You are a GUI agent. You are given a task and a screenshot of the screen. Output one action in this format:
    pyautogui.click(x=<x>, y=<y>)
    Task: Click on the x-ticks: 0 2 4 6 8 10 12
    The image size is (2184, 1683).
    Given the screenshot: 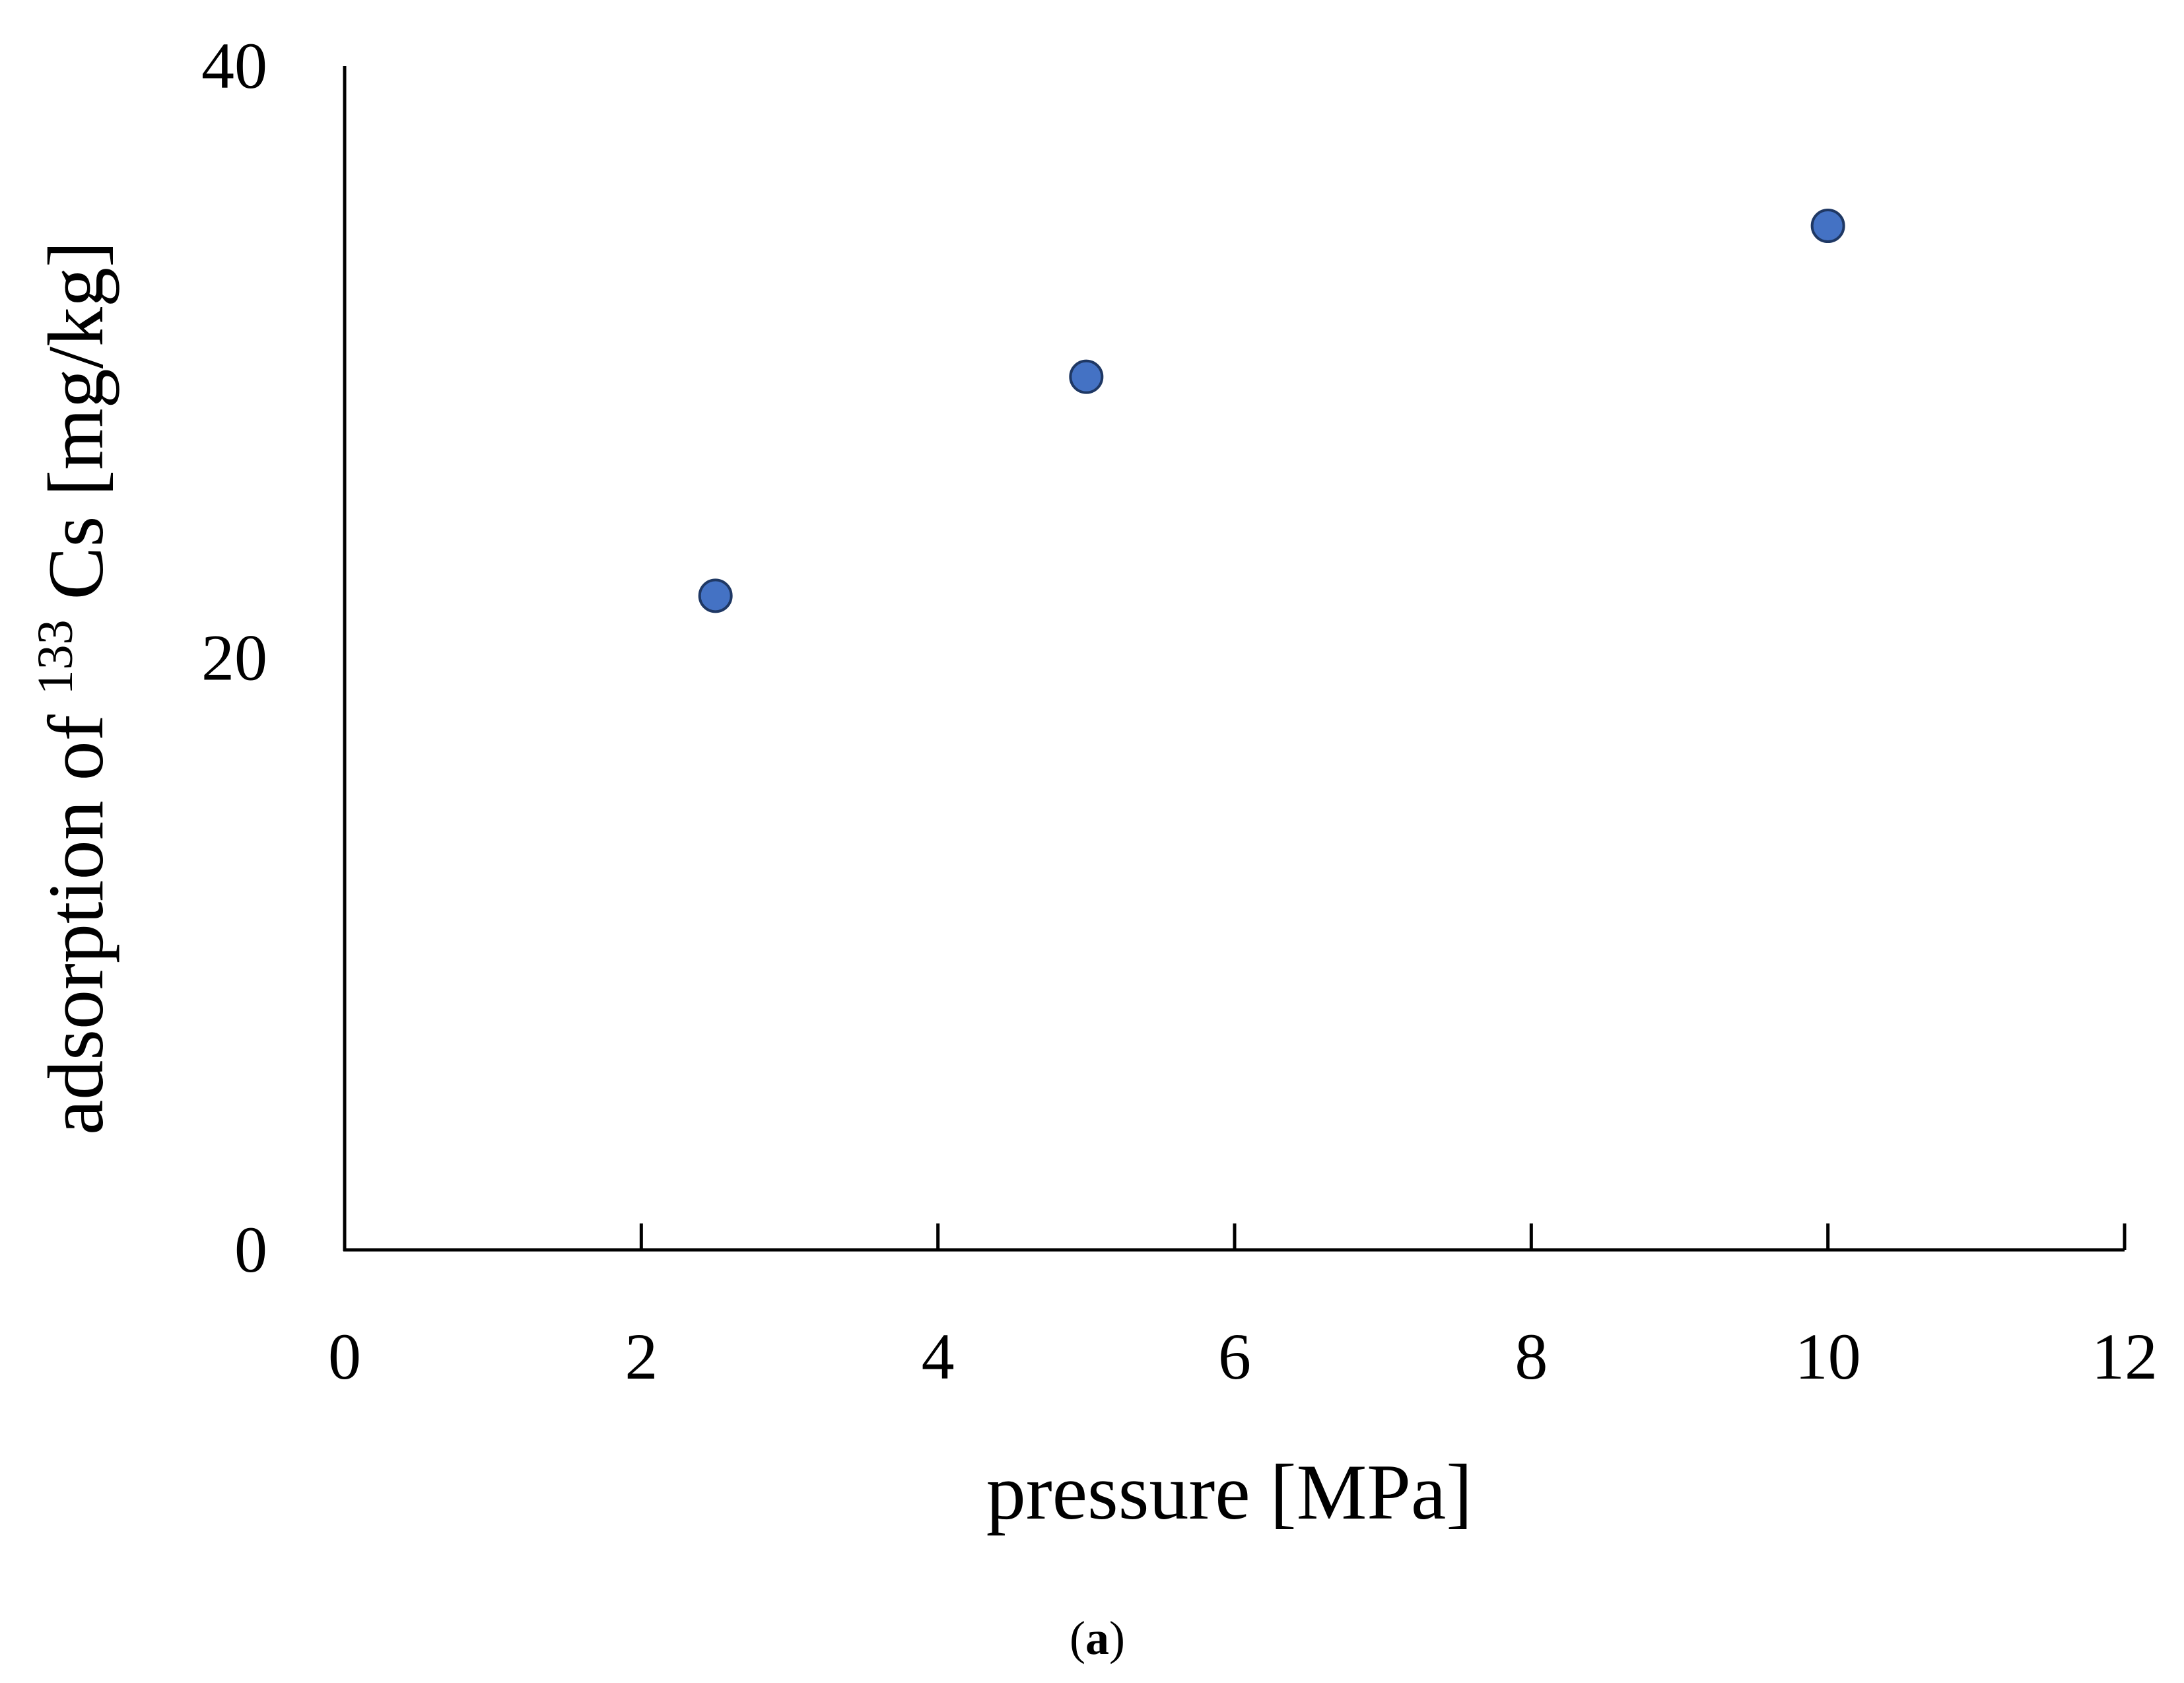 What is the action you would take?
    pyautogui.click(x=1243, y=1308)
    